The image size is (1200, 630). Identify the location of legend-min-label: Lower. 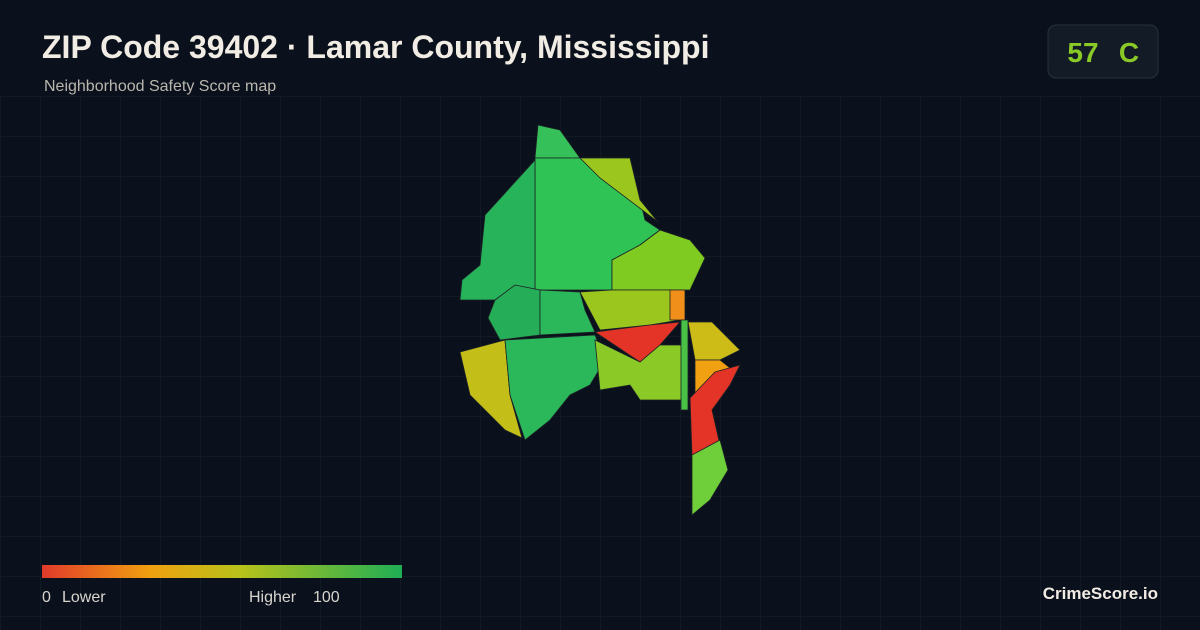
(84, 597).